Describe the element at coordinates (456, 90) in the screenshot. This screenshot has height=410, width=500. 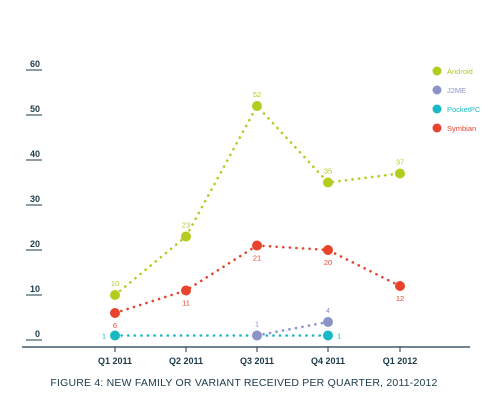
I see `legend-label-j2me: J2ME` at that location.